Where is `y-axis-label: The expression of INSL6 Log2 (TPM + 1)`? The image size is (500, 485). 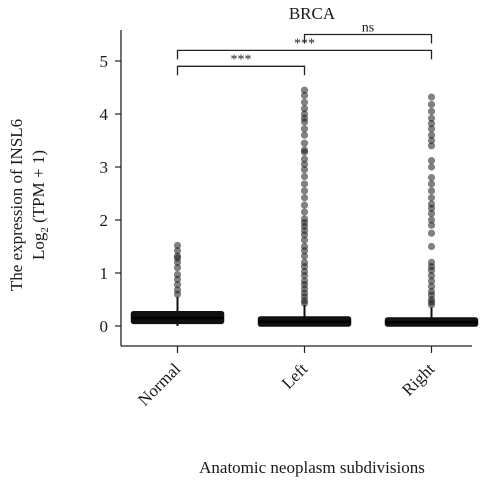 y-axis-label: The expression of INSL6 Log2 (TPM + 1) is located at coordinates (29, 205).